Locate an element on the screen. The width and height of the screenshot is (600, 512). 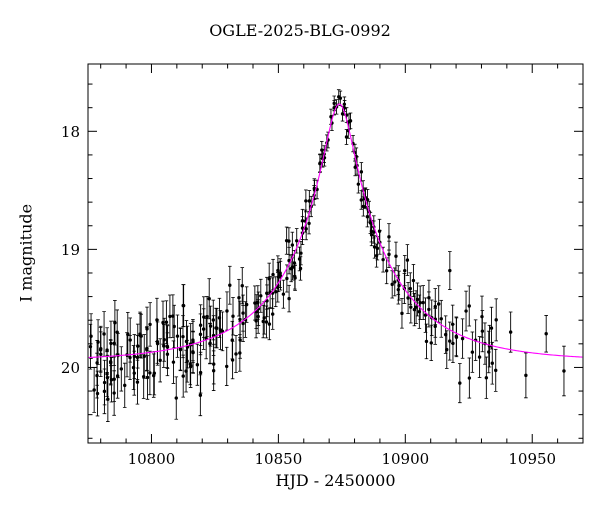
svg-text: 10950 is located at coordinates (532, 459).